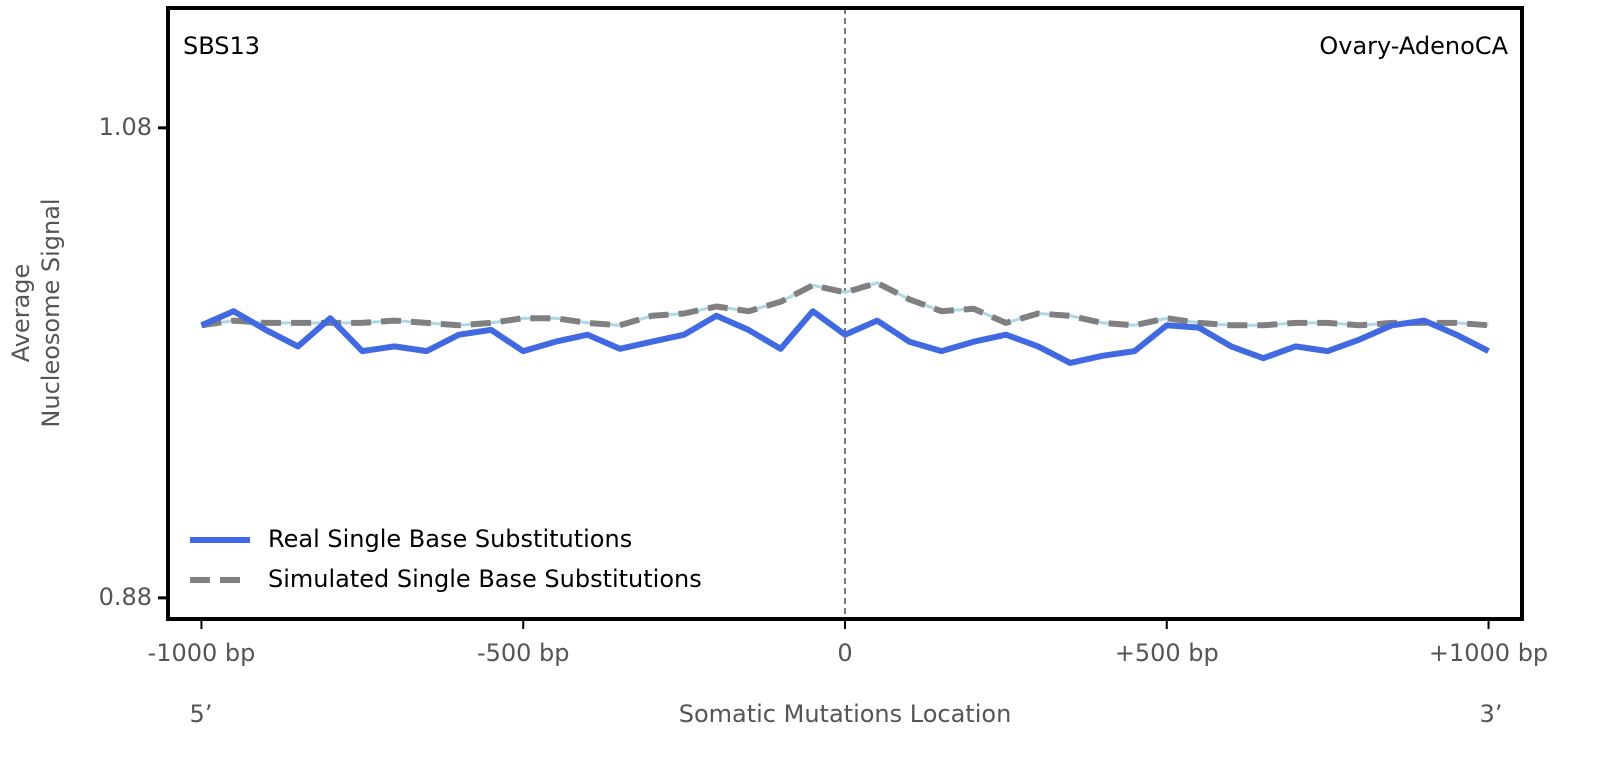 The height and width of the screenshot is (760, 1603). Describe the element at coordinates (202, 653) in the screenshot. I see `x-tick-label: -1000 bp` at that location.